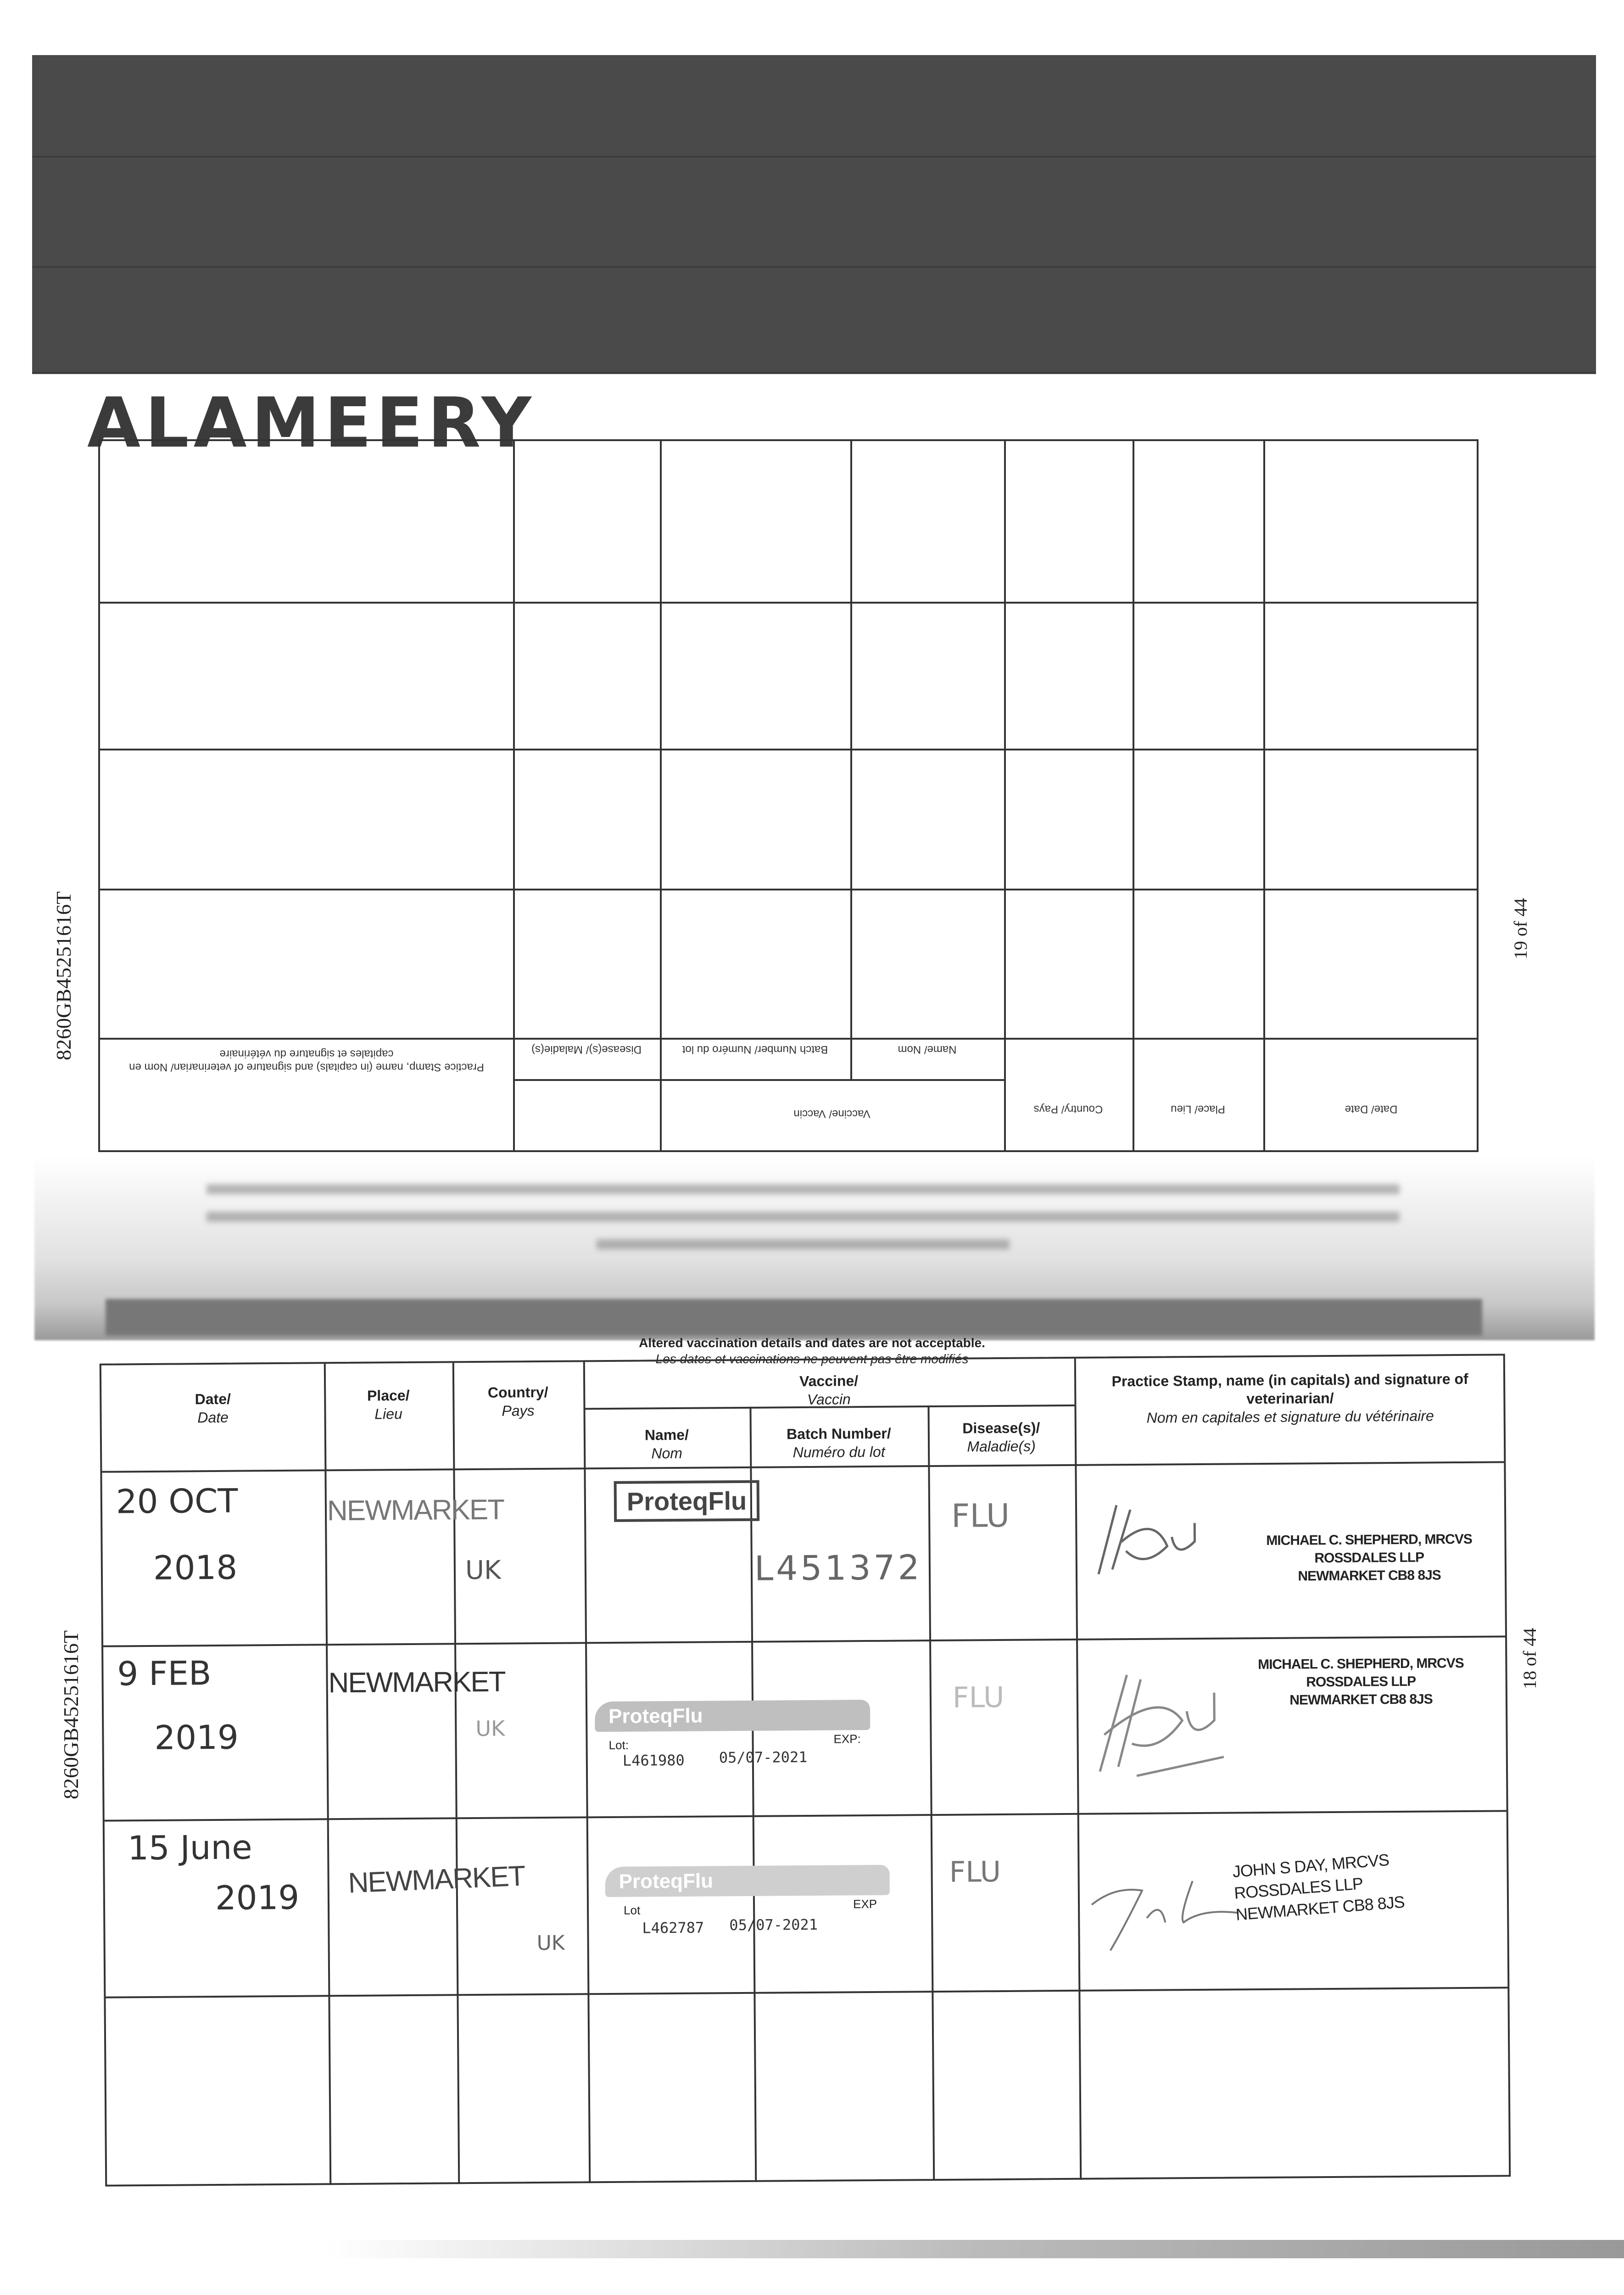 The width and height of the screenshot is (1624, 2295). What do you see at coordinates (415, 1510) in the screenshot?
I see `row1-place-stamp: NEWMARKET` at bounding box center [415, 1510].